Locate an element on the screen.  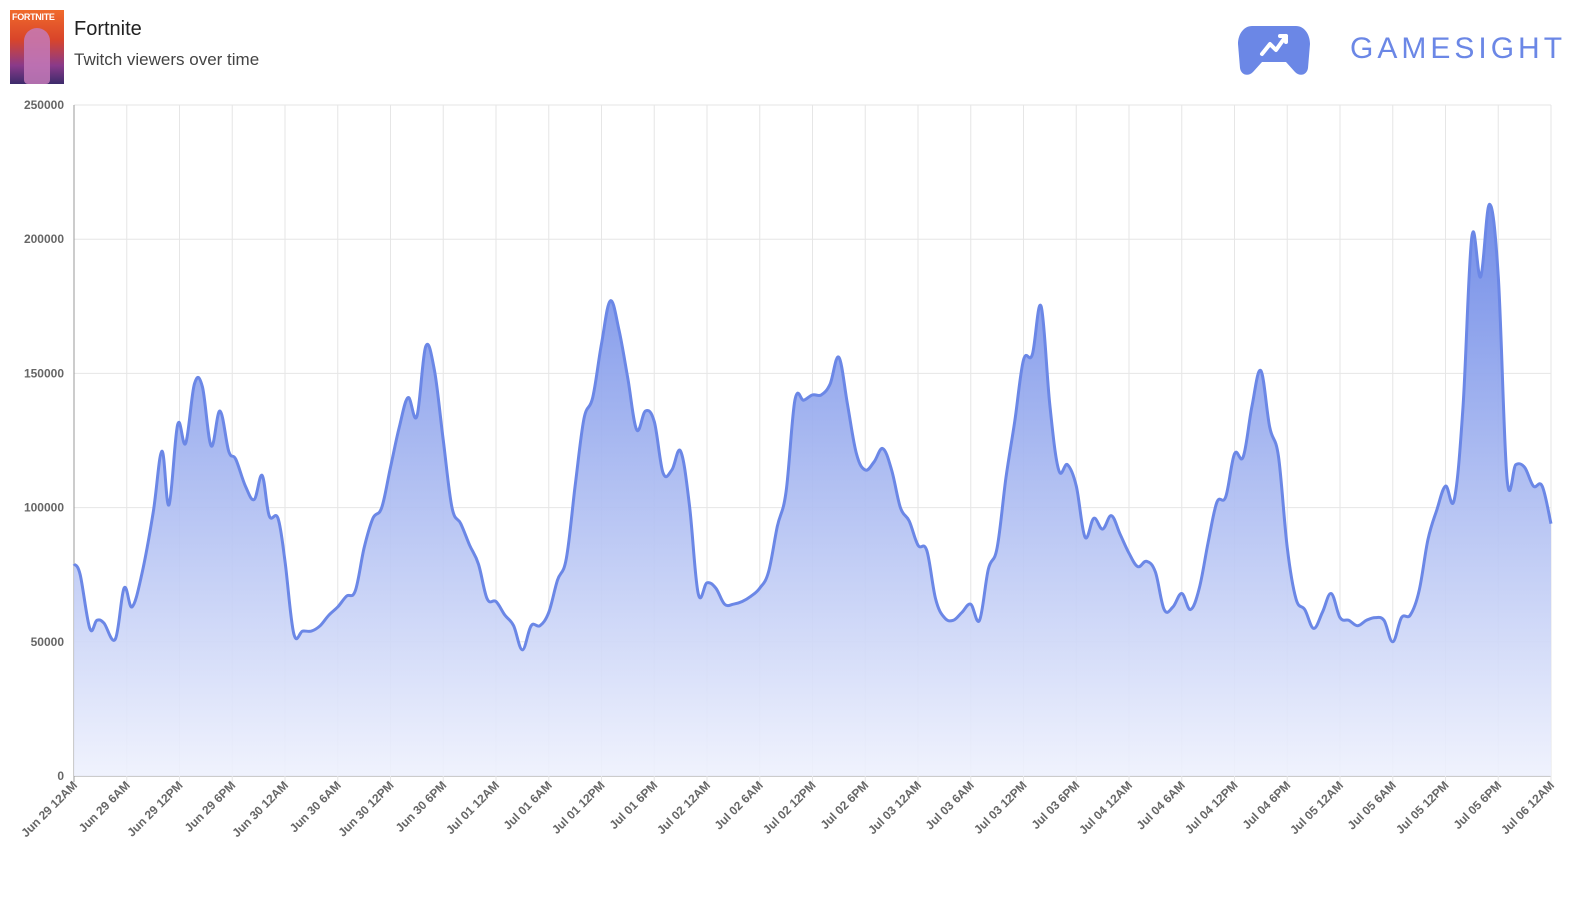
gamepad-trend-icon is located at coordinates (1274, 50).